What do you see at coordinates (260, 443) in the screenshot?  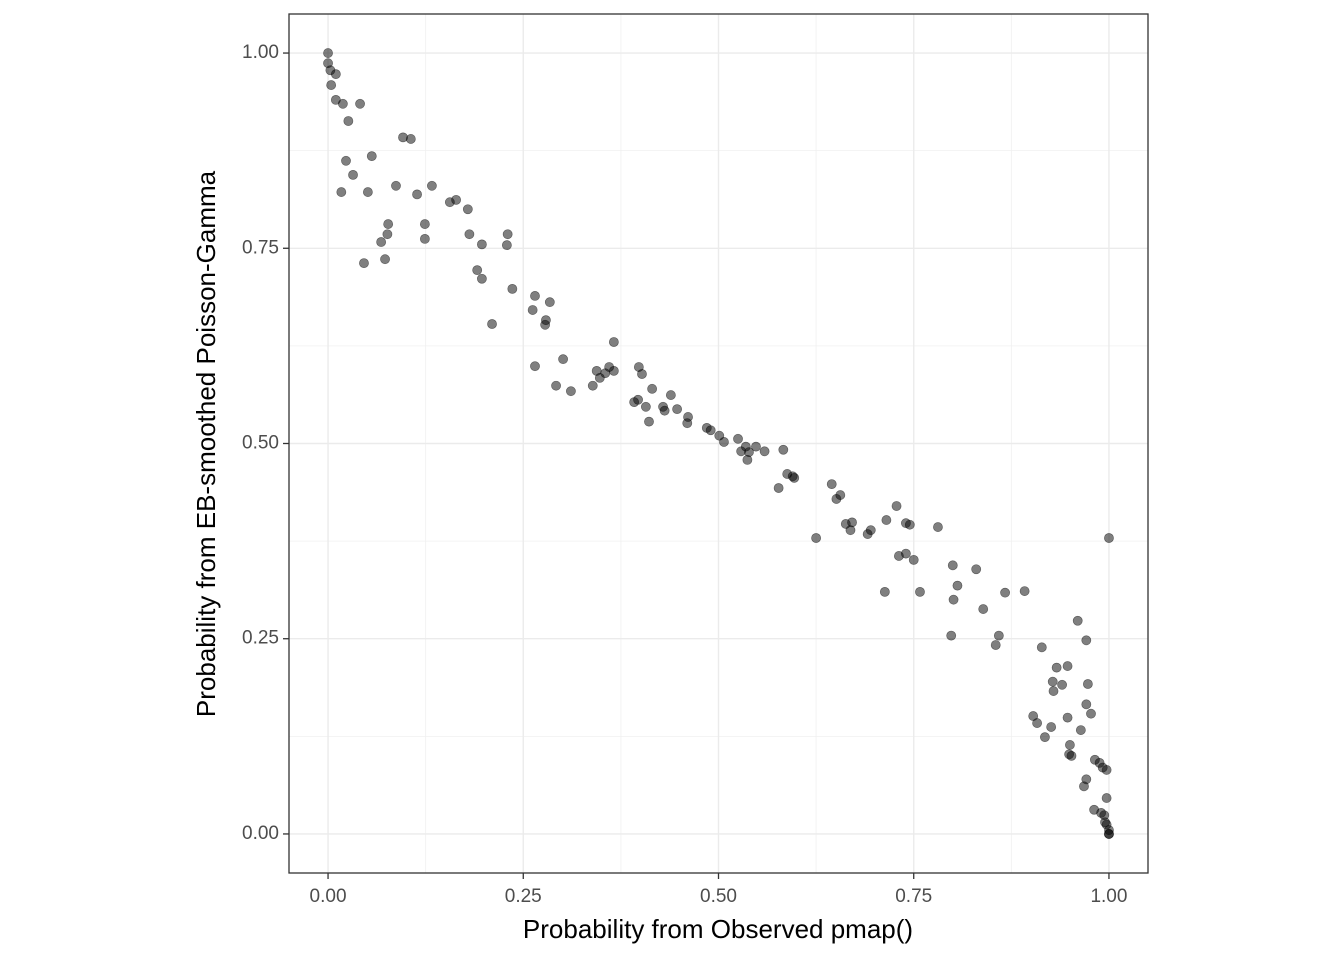 I see `y-tick-label: 0.50` at bounding box center [260, 443].